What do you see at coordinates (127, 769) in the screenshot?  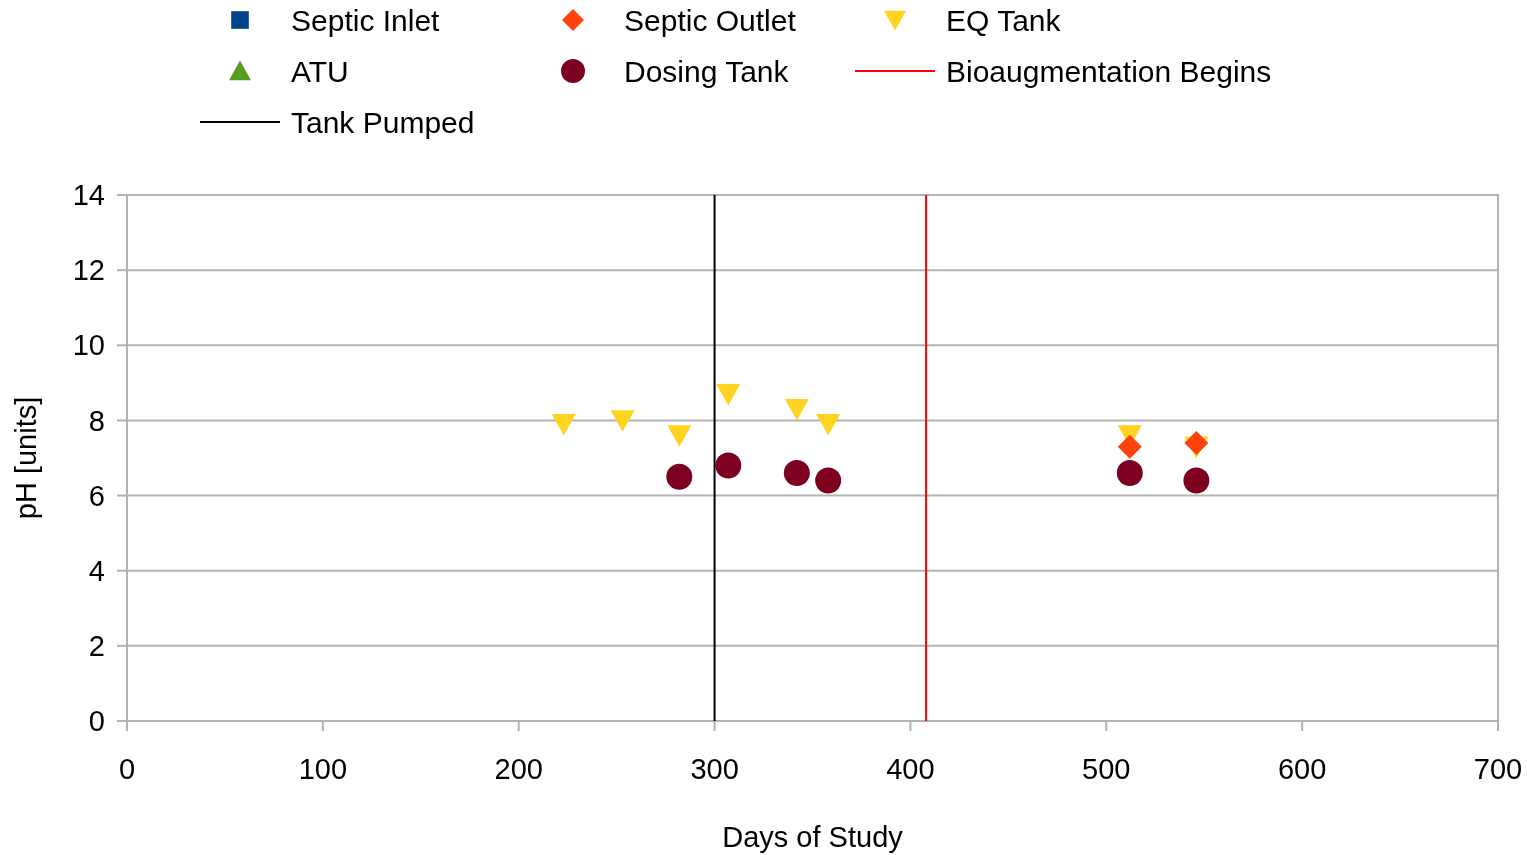 I see `x-tick-label: 0` at bounding box center [127, 769].